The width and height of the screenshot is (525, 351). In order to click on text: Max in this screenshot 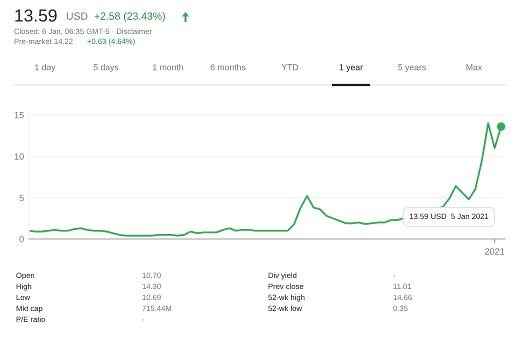, I will do `click(474, 67)`.